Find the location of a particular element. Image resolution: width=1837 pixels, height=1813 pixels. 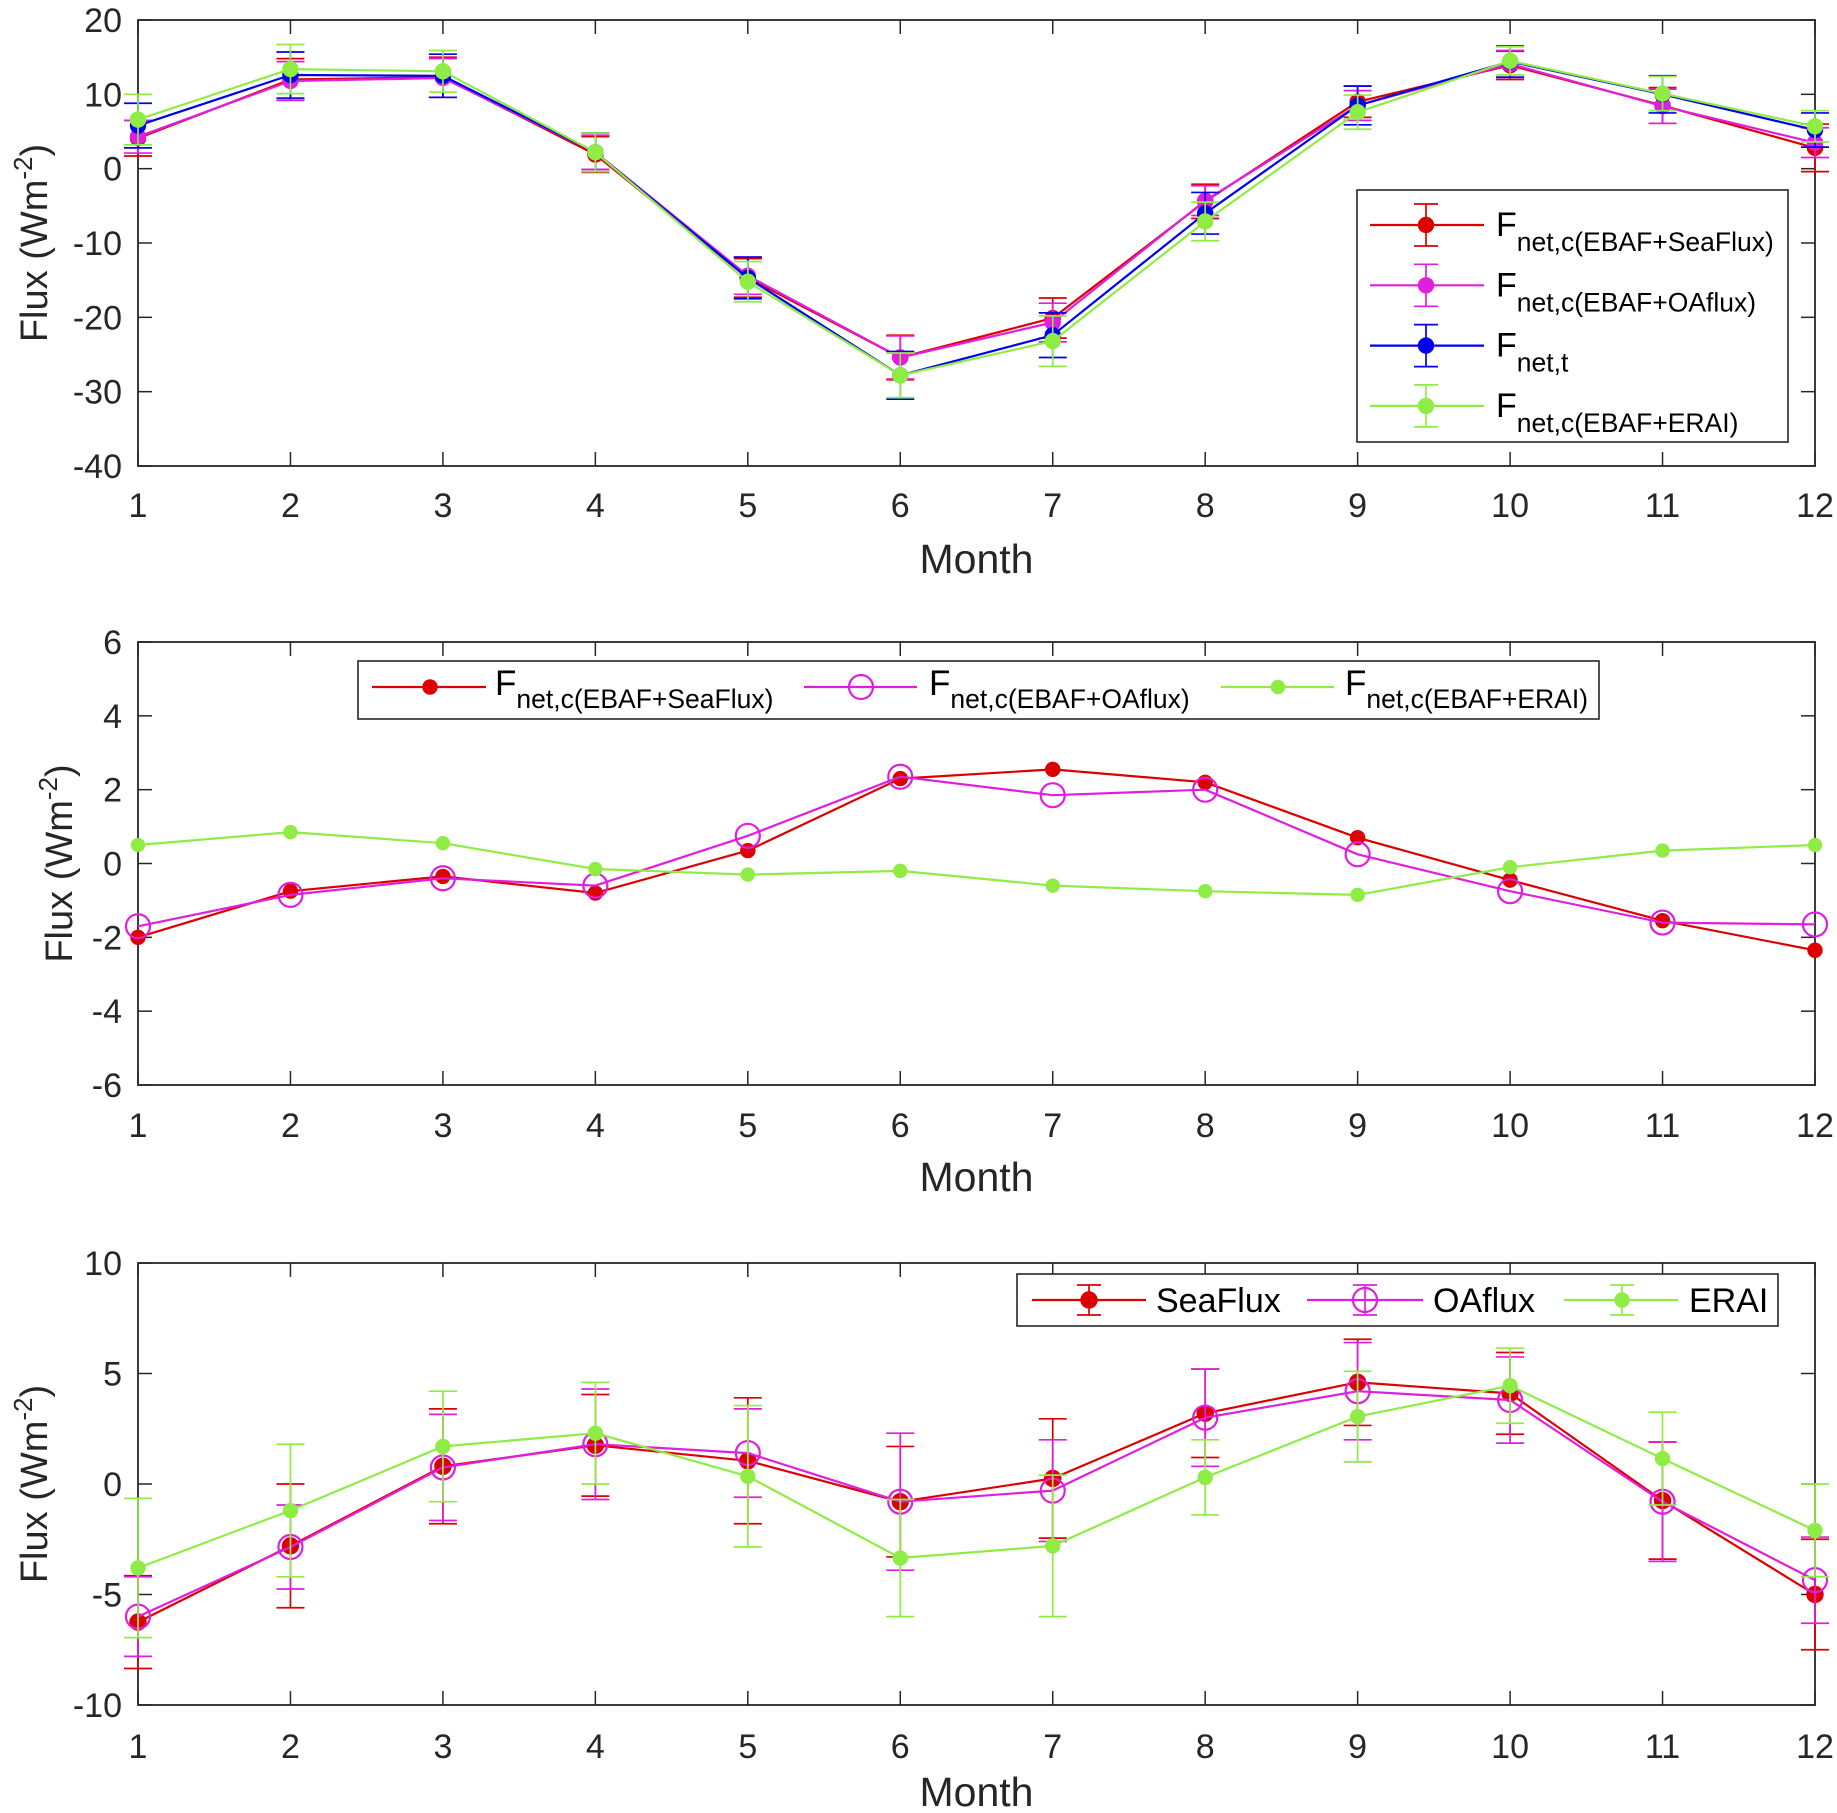

panel-2-legend-entry: Fnet,c(EBAF+ERAI) is located at coordinates (1404, 689).